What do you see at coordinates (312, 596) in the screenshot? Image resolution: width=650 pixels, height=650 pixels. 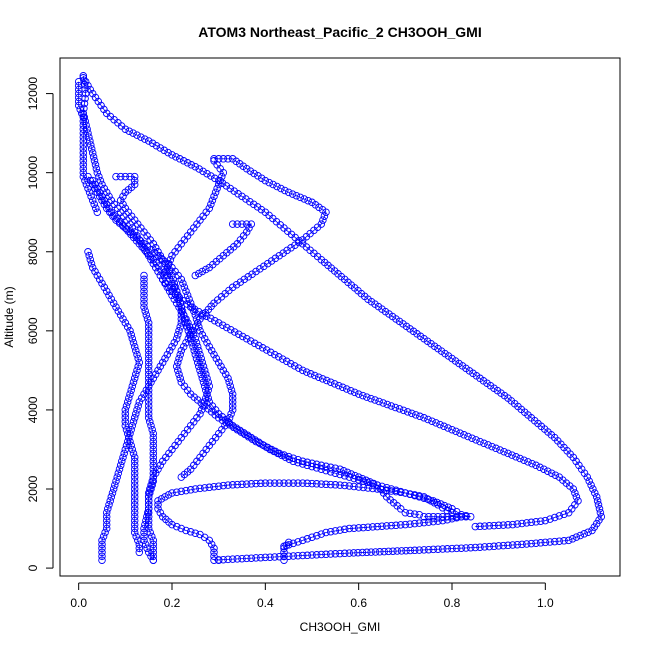 I see `x-axis: 0.0 0.2 0.4 0.6 0.8 1.0` at bounding box center [312, 596].